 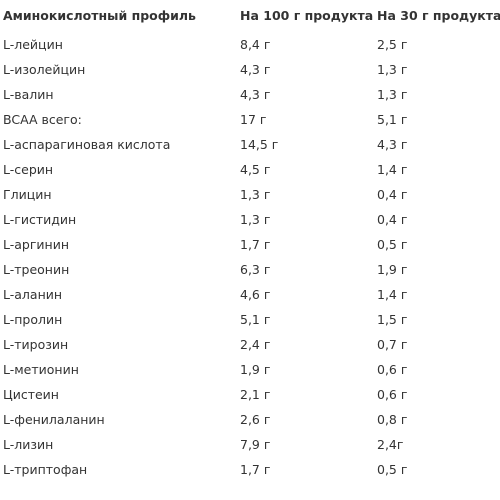 What do you see at coordinates (392, 319) in the screenshot?
I see `amount-per-30g: 1,5 г` at bounding box center [392, 319].